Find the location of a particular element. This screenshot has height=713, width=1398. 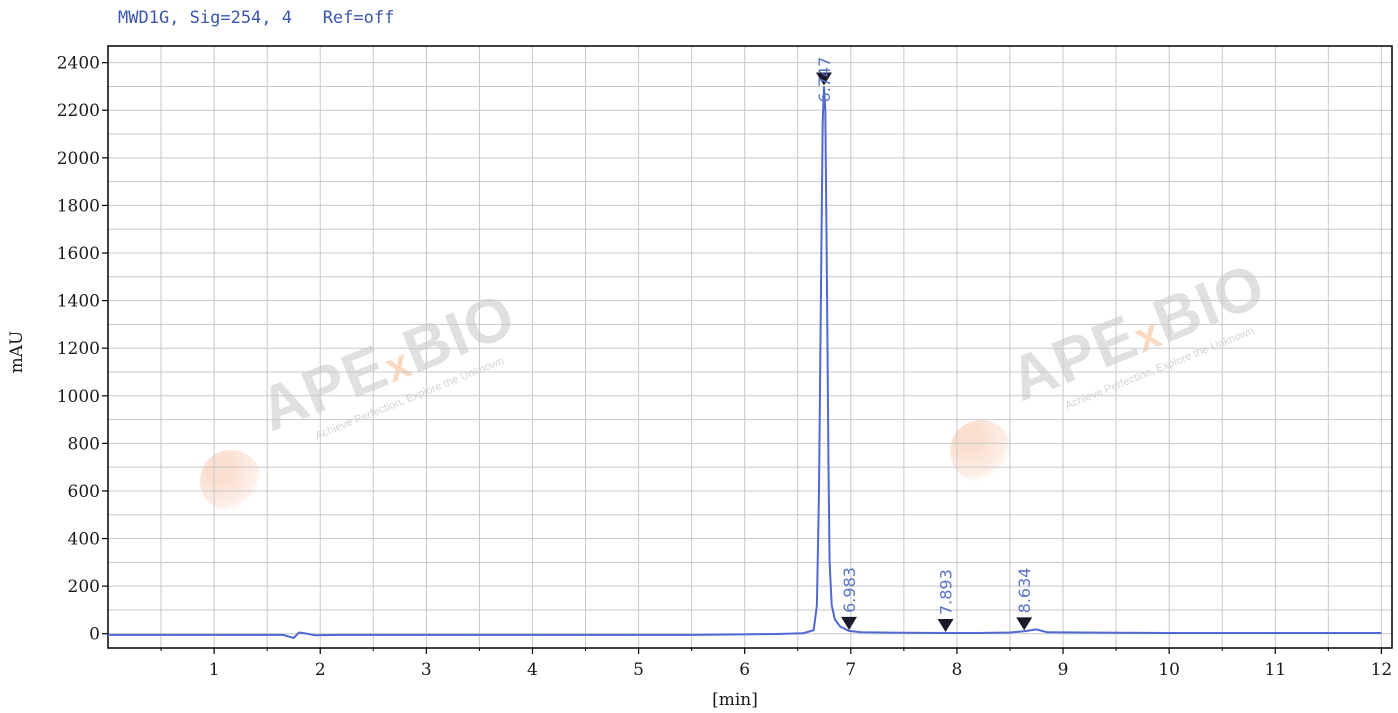

peak-label: 8.634 is located at coordinates (1024, 591).